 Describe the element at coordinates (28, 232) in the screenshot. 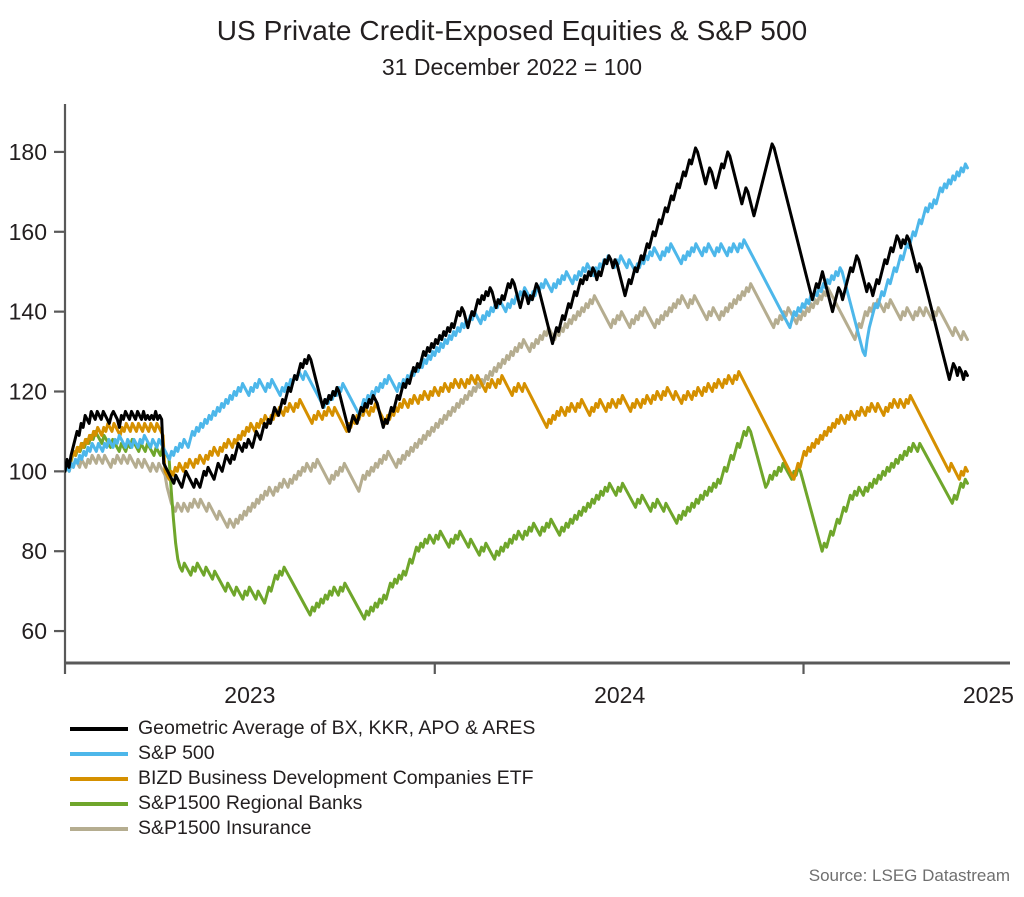

I see `y-tick-label: 160` at that location.